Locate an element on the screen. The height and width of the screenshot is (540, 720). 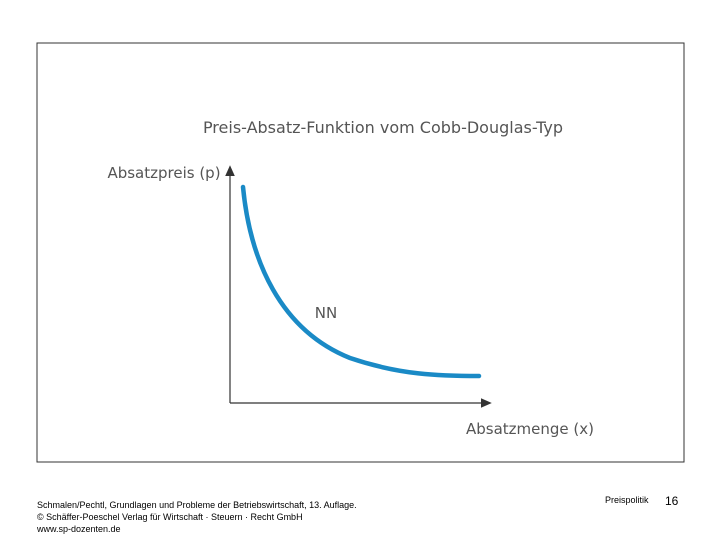
x-axis-label: Absatzmenge (x) is located at coordinates (530, 429).